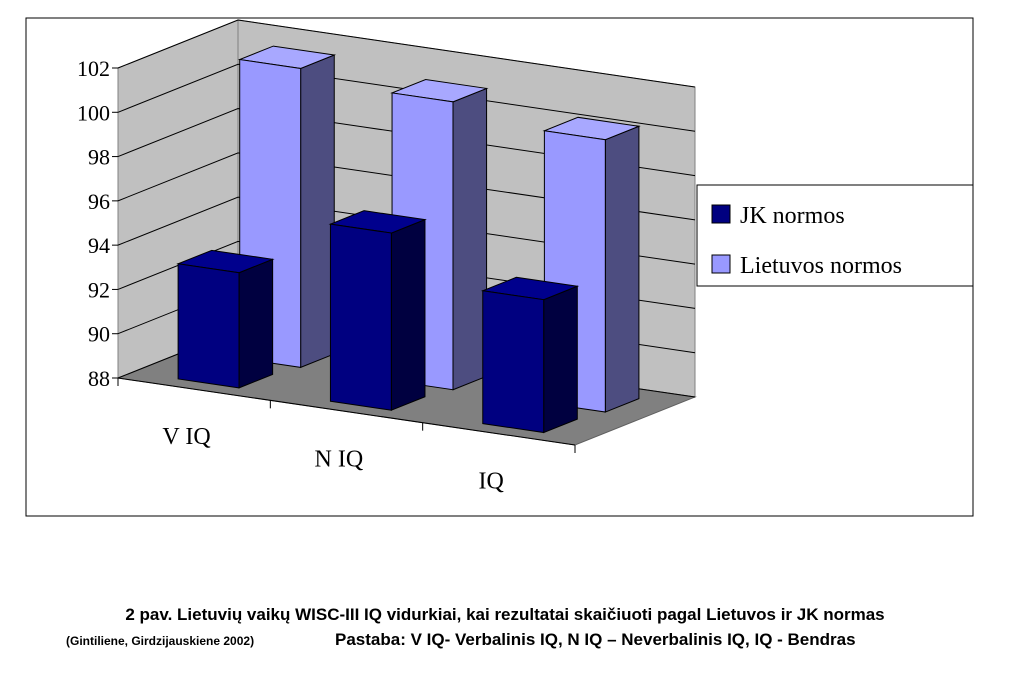  Describe the element at coordinates (346, 411) in the screenshot. I see `x-axis` at that location.